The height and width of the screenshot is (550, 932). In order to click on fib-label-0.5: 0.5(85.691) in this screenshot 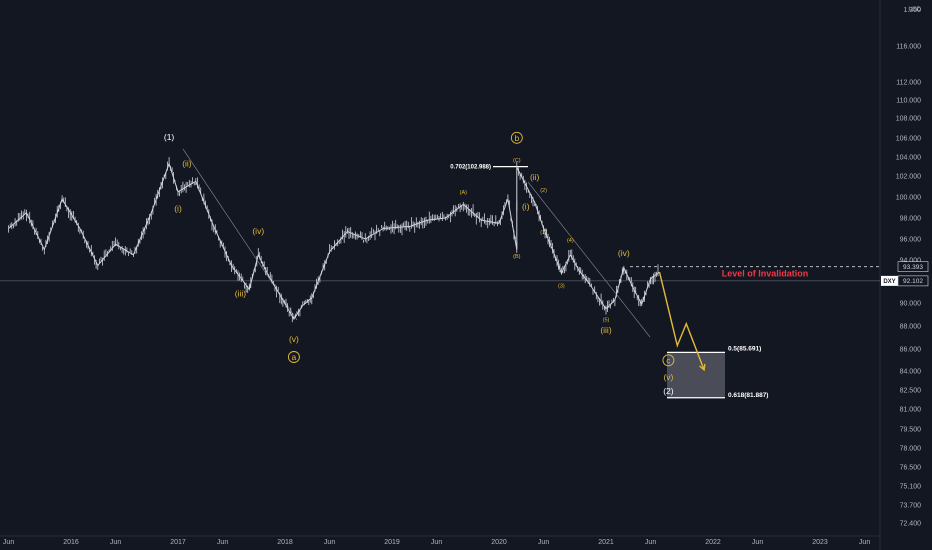, I will do `click(744, 348)`.